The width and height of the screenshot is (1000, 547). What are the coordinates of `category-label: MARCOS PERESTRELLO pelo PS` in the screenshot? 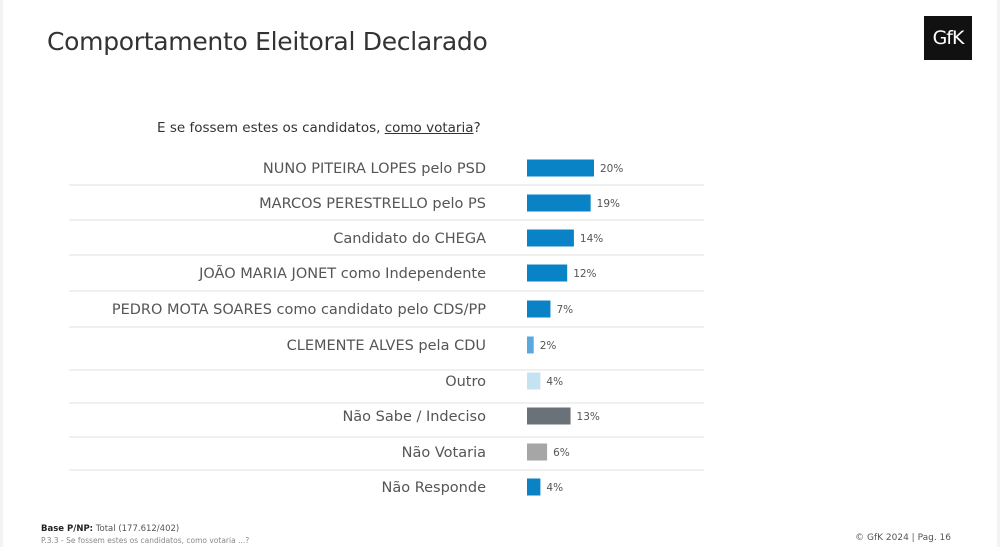 It's located at (372, 204).